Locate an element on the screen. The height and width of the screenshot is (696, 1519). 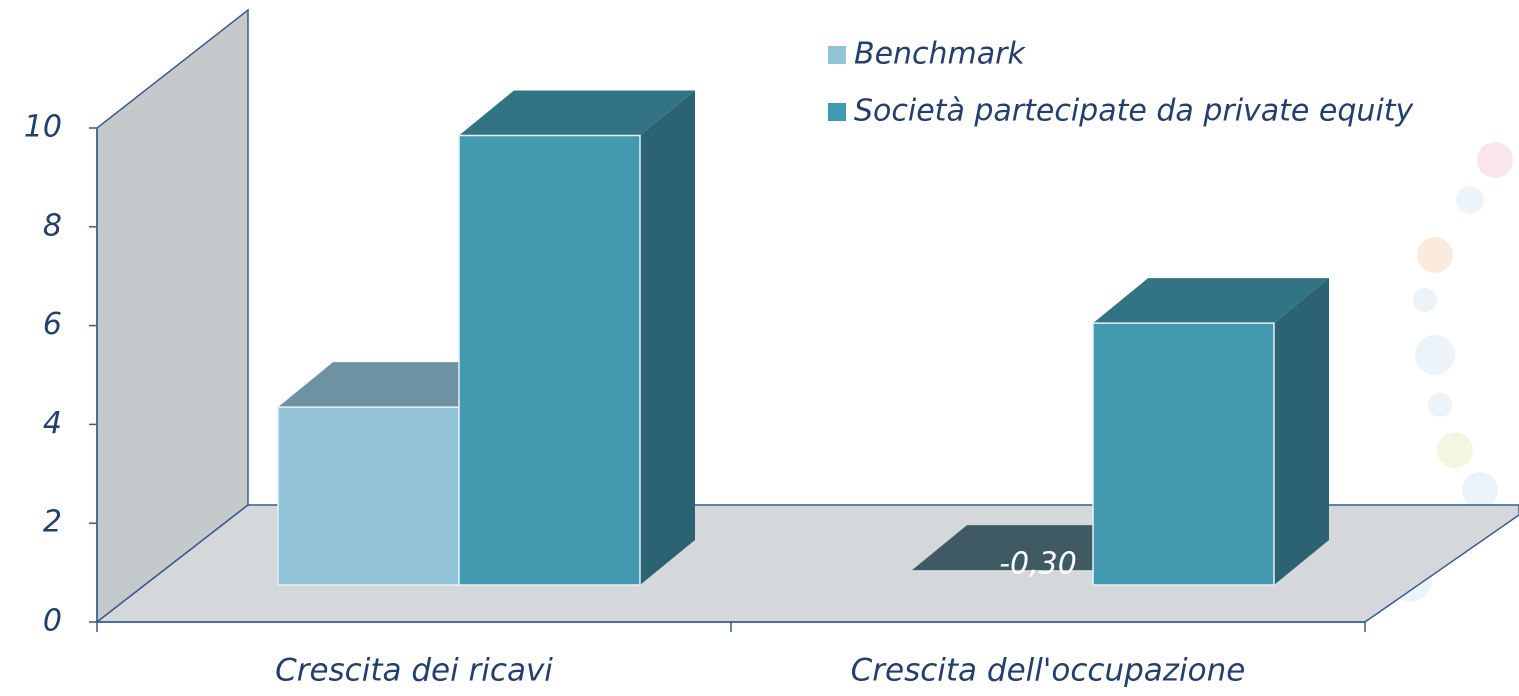
legend-label: Società partecipate da private equity is located at coordinates (1134, 111).